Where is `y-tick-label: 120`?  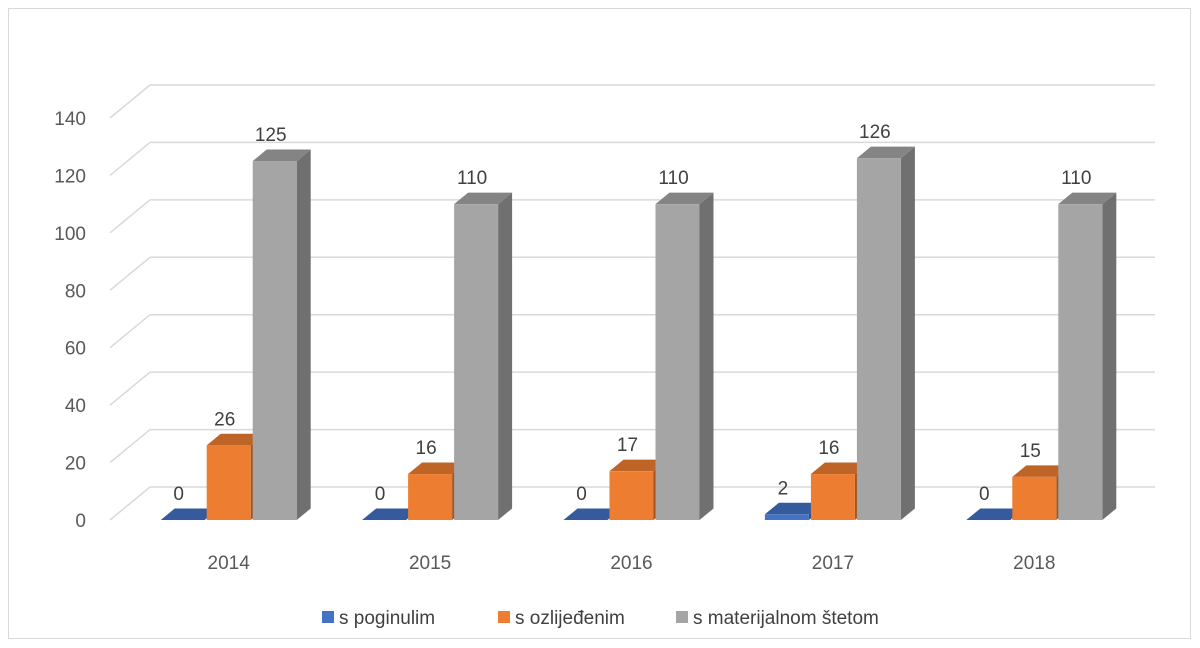 y-tick-label: 120 is located at coordinates (70, 176).